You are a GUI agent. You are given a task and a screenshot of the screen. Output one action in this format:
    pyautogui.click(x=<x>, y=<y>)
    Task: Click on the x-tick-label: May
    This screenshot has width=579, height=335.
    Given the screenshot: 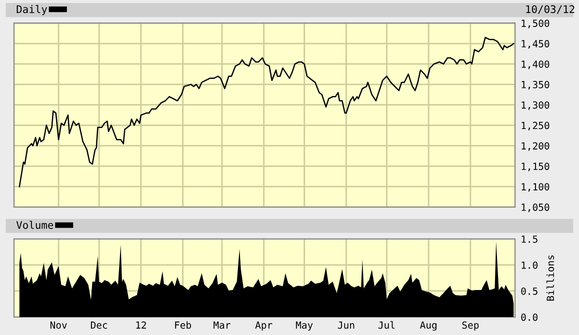 What is the action you would take?
    pyautogui.click(x=304, y=326)
    